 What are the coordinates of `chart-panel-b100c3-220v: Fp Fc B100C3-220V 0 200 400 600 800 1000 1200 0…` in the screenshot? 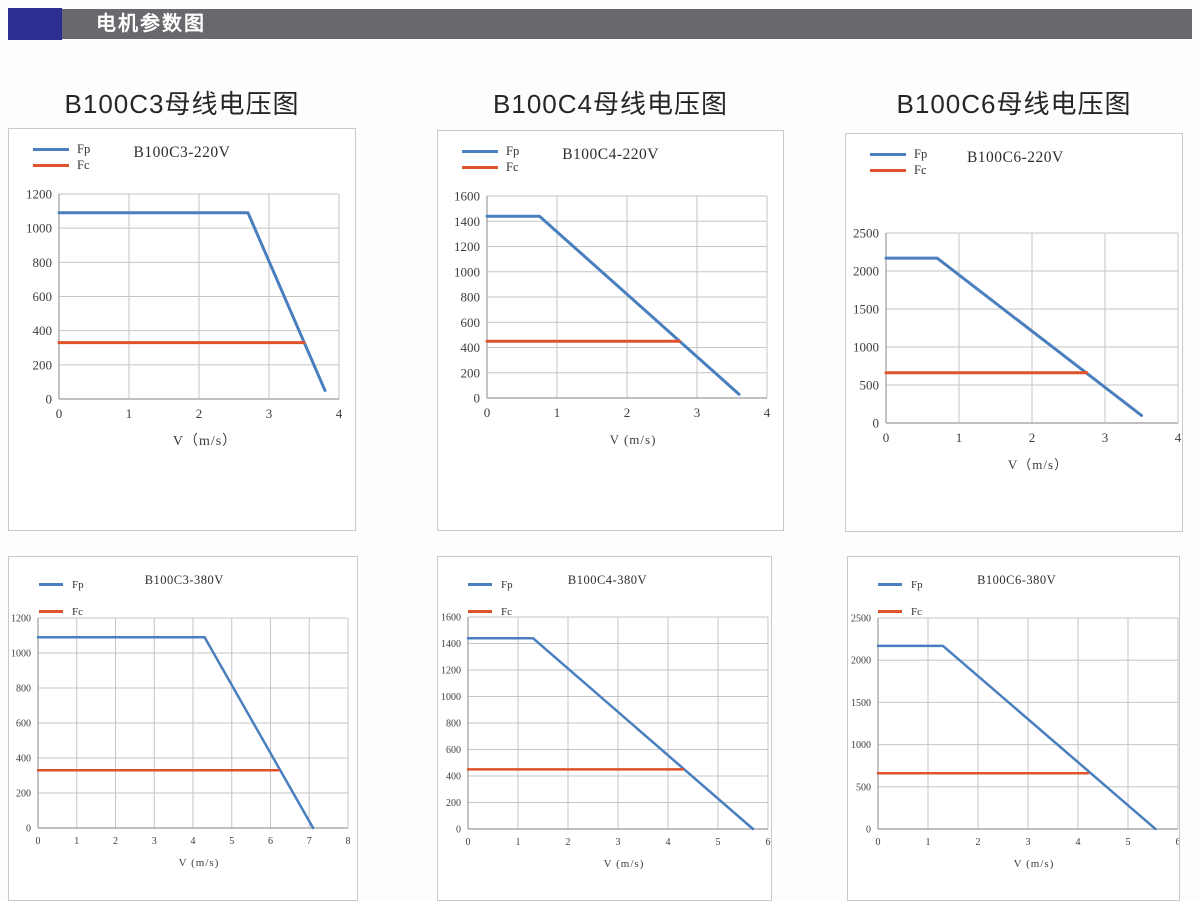 It's located at (182, 329).